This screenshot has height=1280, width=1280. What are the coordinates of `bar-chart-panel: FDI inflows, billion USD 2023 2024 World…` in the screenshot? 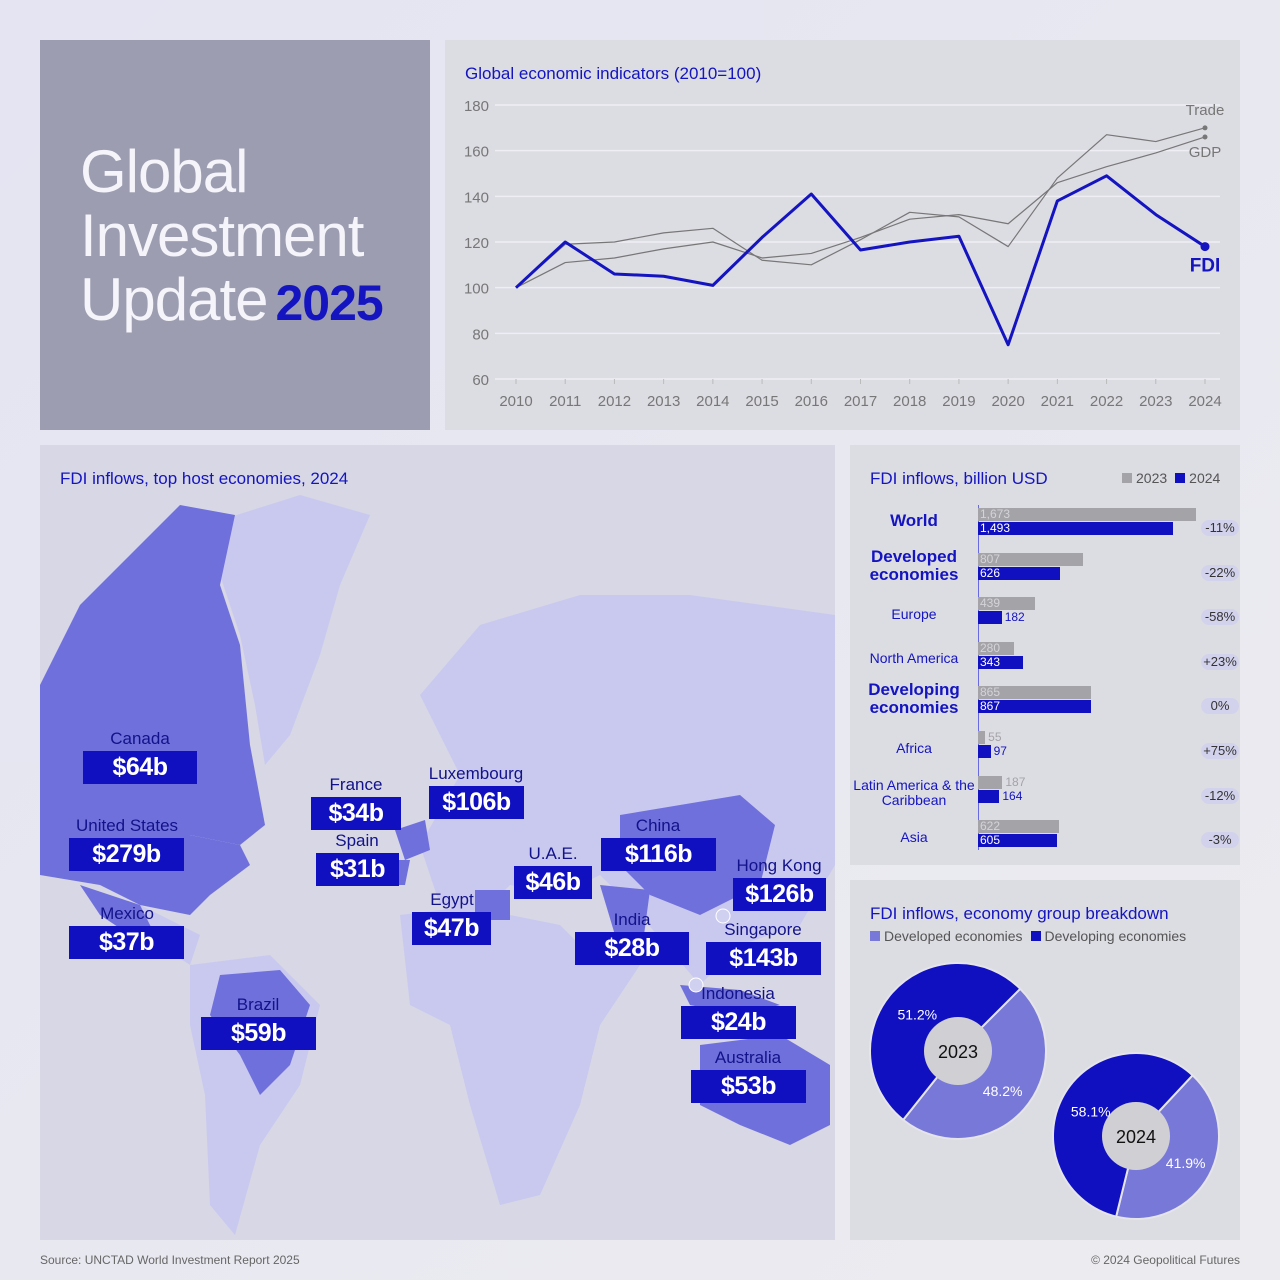 It's located at (1045, 655).